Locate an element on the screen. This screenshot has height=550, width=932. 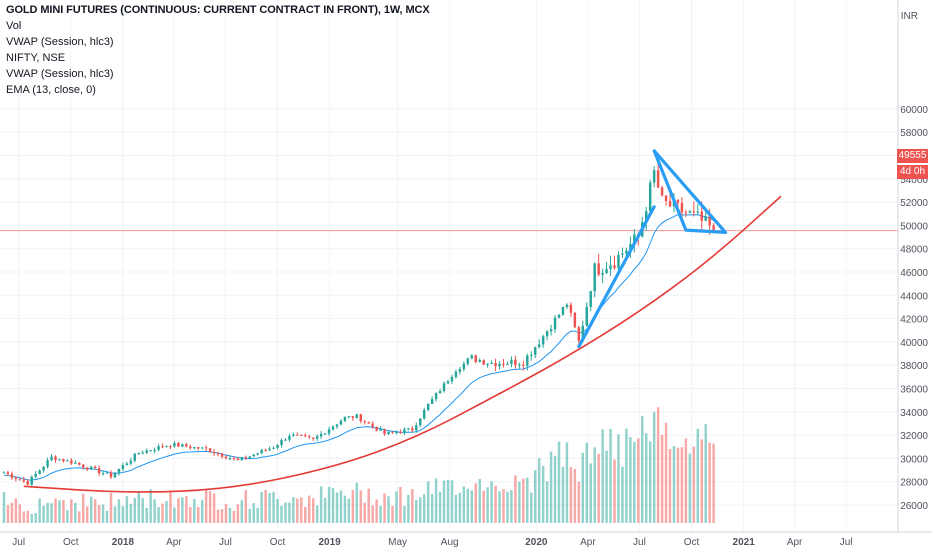
legend-line-ema: EMA (13, close, 0) is located at coordinates (51, 90).